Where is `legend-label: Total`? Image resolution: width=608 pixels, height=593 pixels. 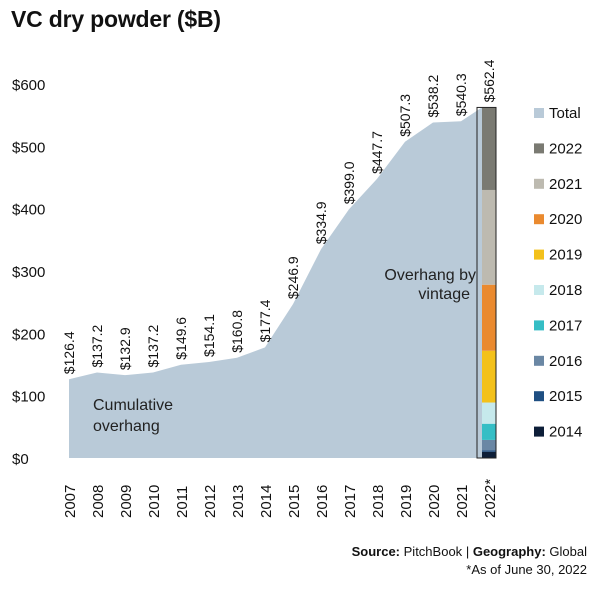 legend-label: Total is located at coordinates (565, 113).